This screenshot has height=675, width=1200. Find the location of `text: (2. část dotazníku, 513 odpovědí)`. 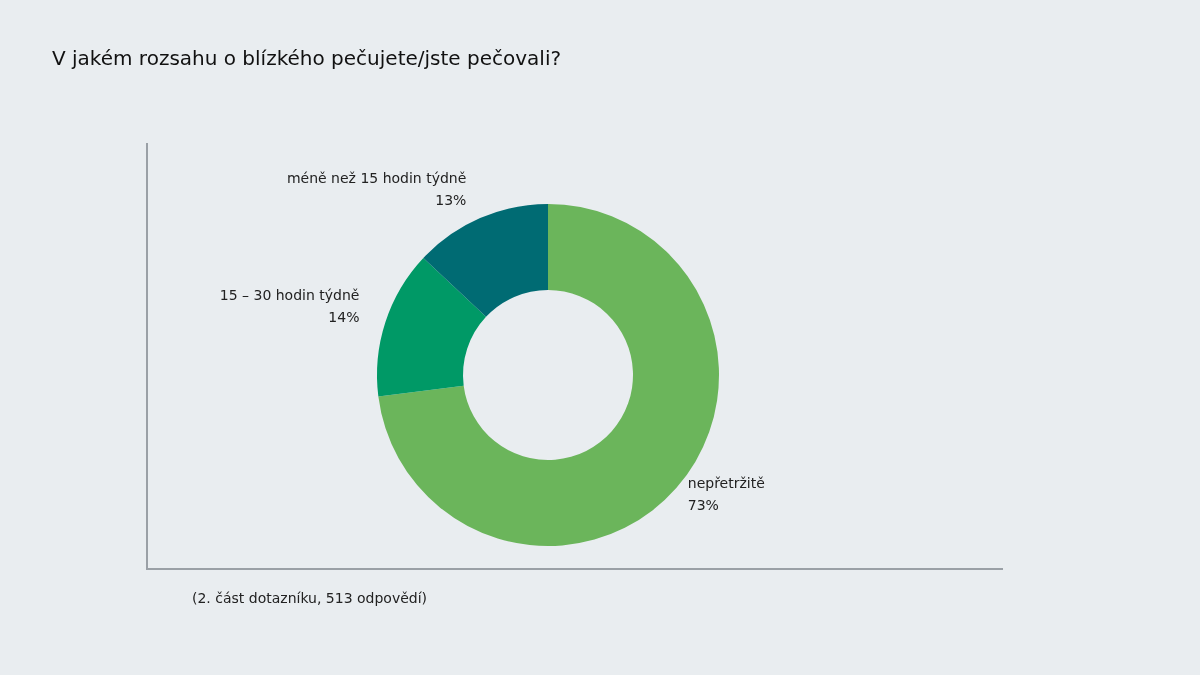

text: (2. část dotazníku, 513 odpovědí) is located at coordinates (310, 598).